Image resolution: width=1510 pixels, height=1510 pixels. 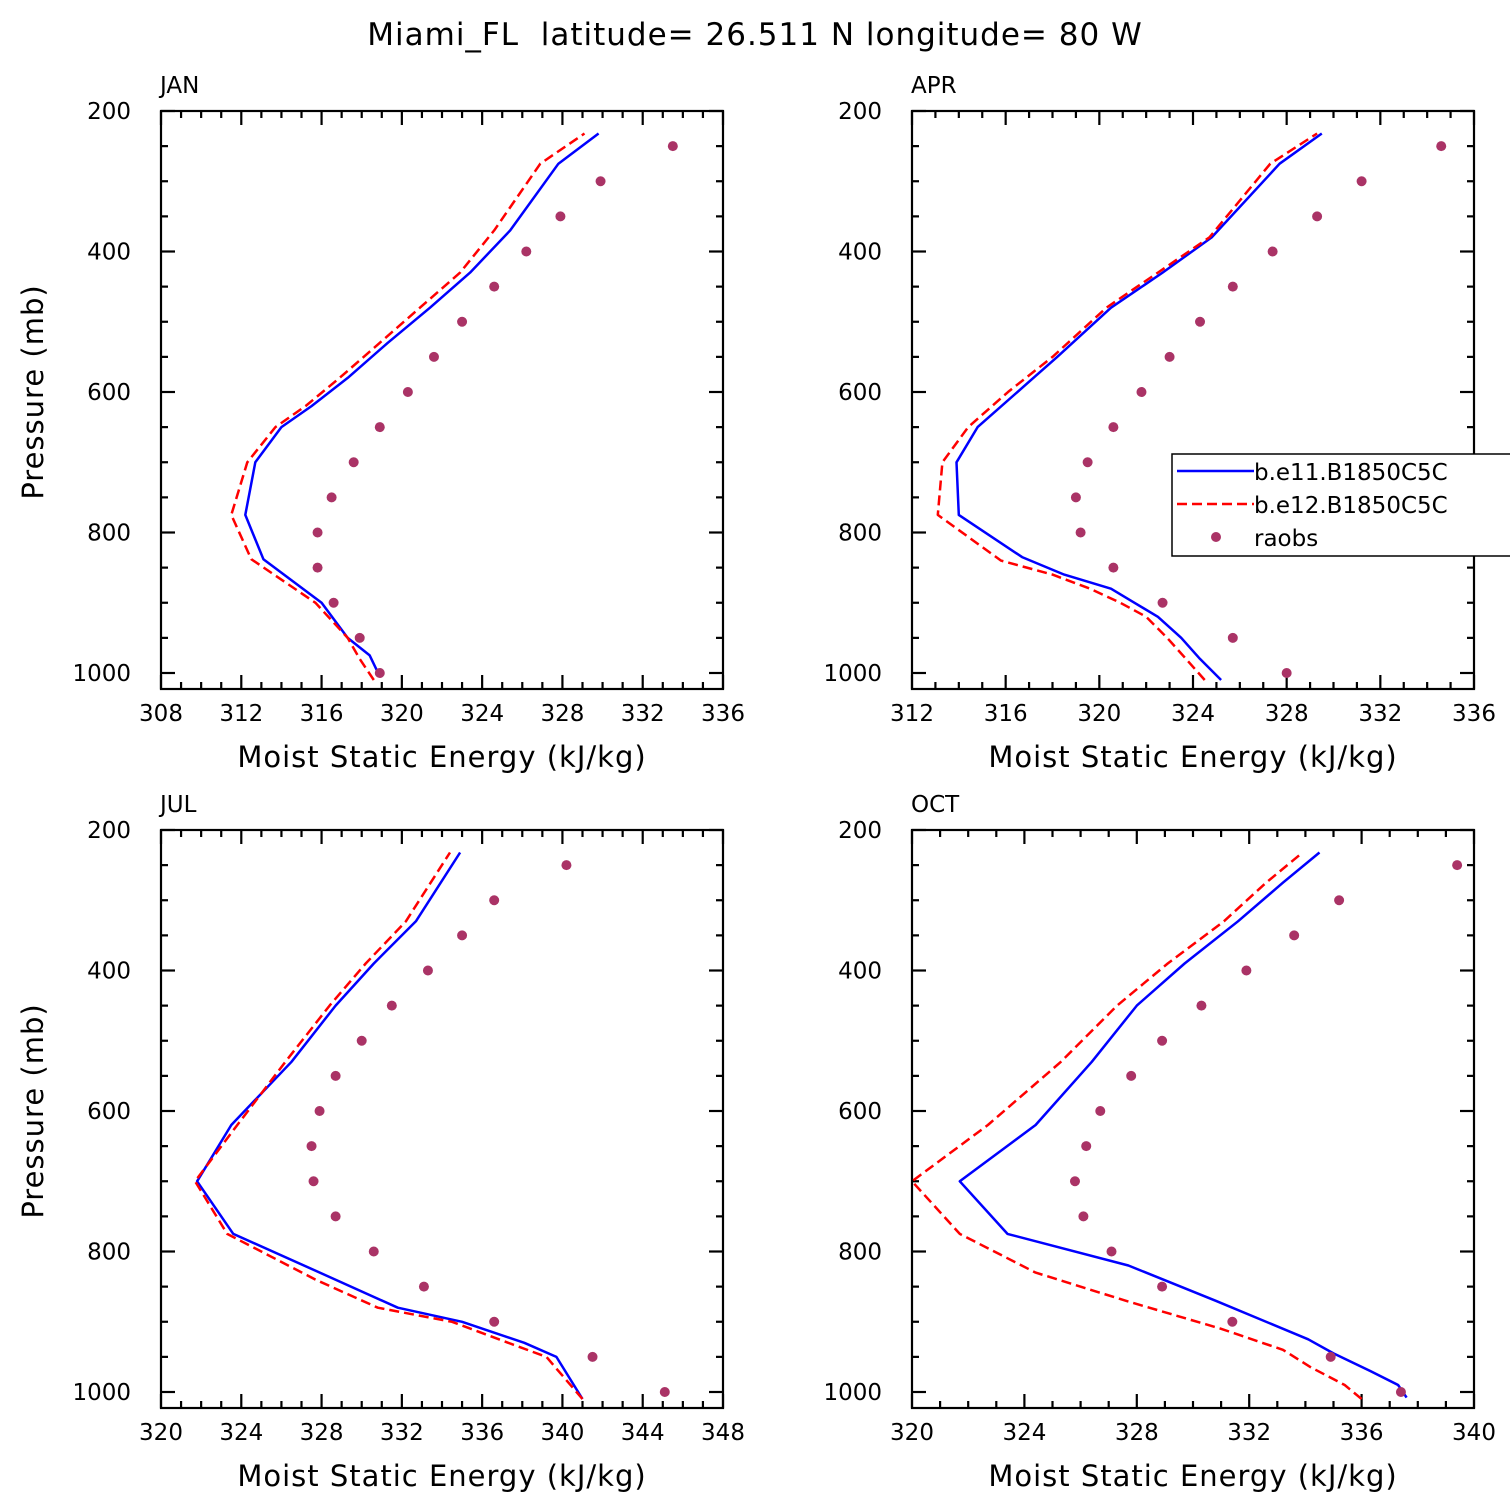 I want to click on panel-title: OCT, so click(x=935, y=805).